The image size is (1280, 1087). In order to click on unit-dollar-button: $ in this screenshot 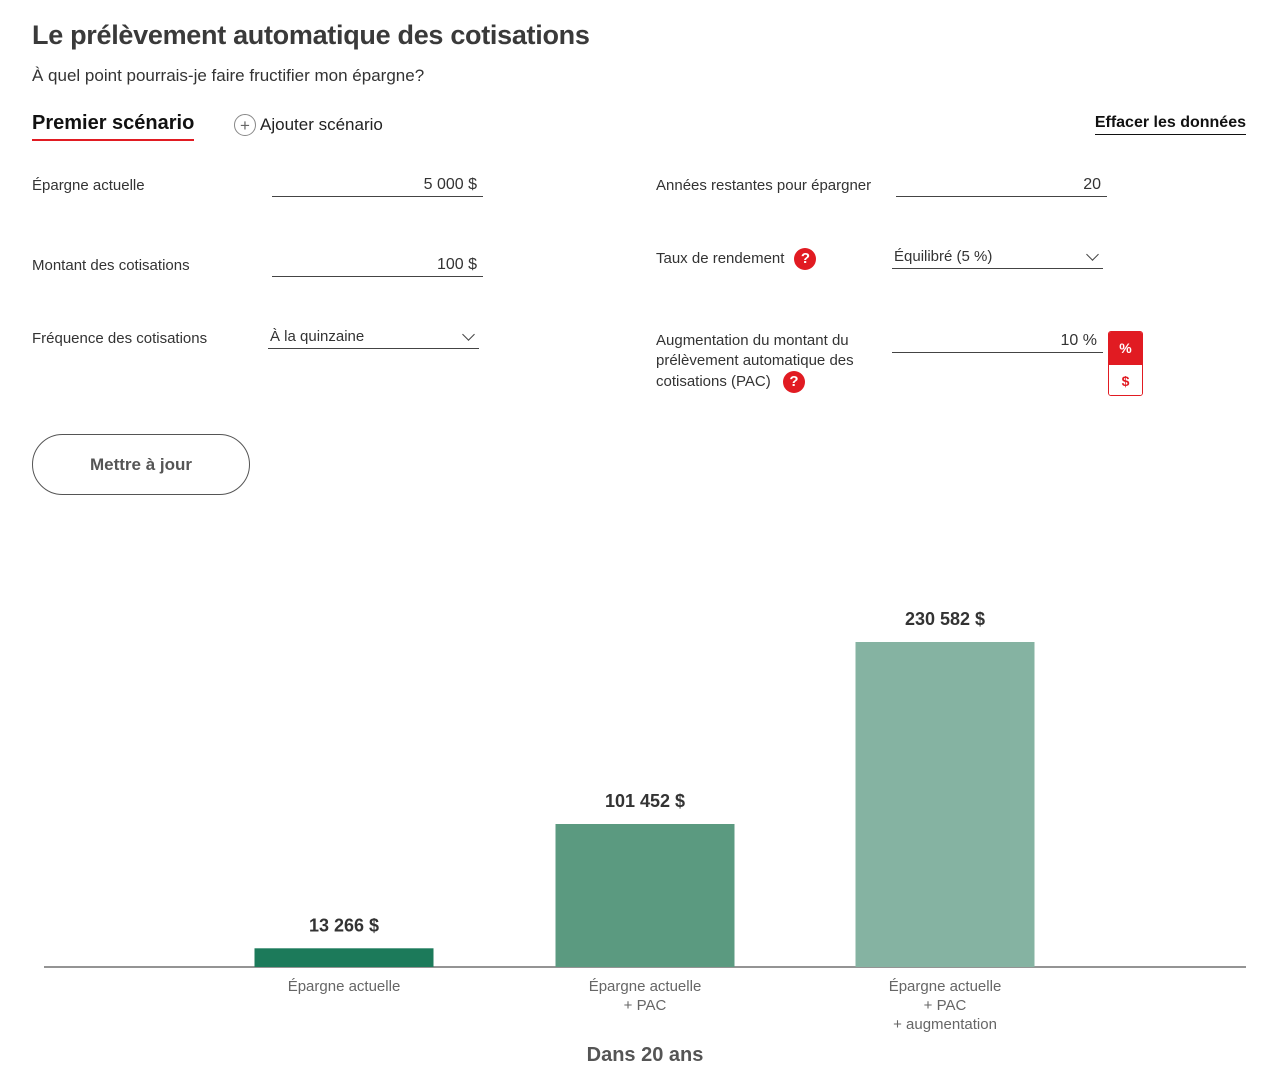, I will do `click(1125, 379)`.